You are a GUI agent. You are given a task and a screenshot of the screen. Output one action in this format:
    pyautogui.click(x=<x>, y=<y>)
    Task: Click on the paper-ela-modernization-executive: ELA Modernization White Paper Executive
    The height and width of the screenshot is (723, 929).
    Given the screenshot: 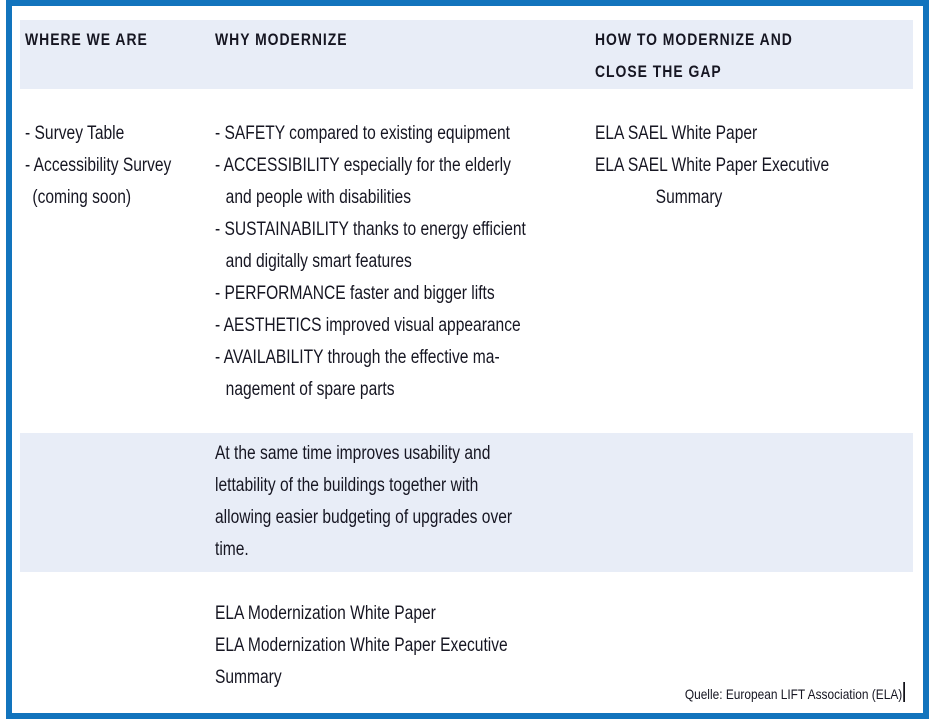 What is the action you would take?
    pyautogui.click(x=361, y=645)
    